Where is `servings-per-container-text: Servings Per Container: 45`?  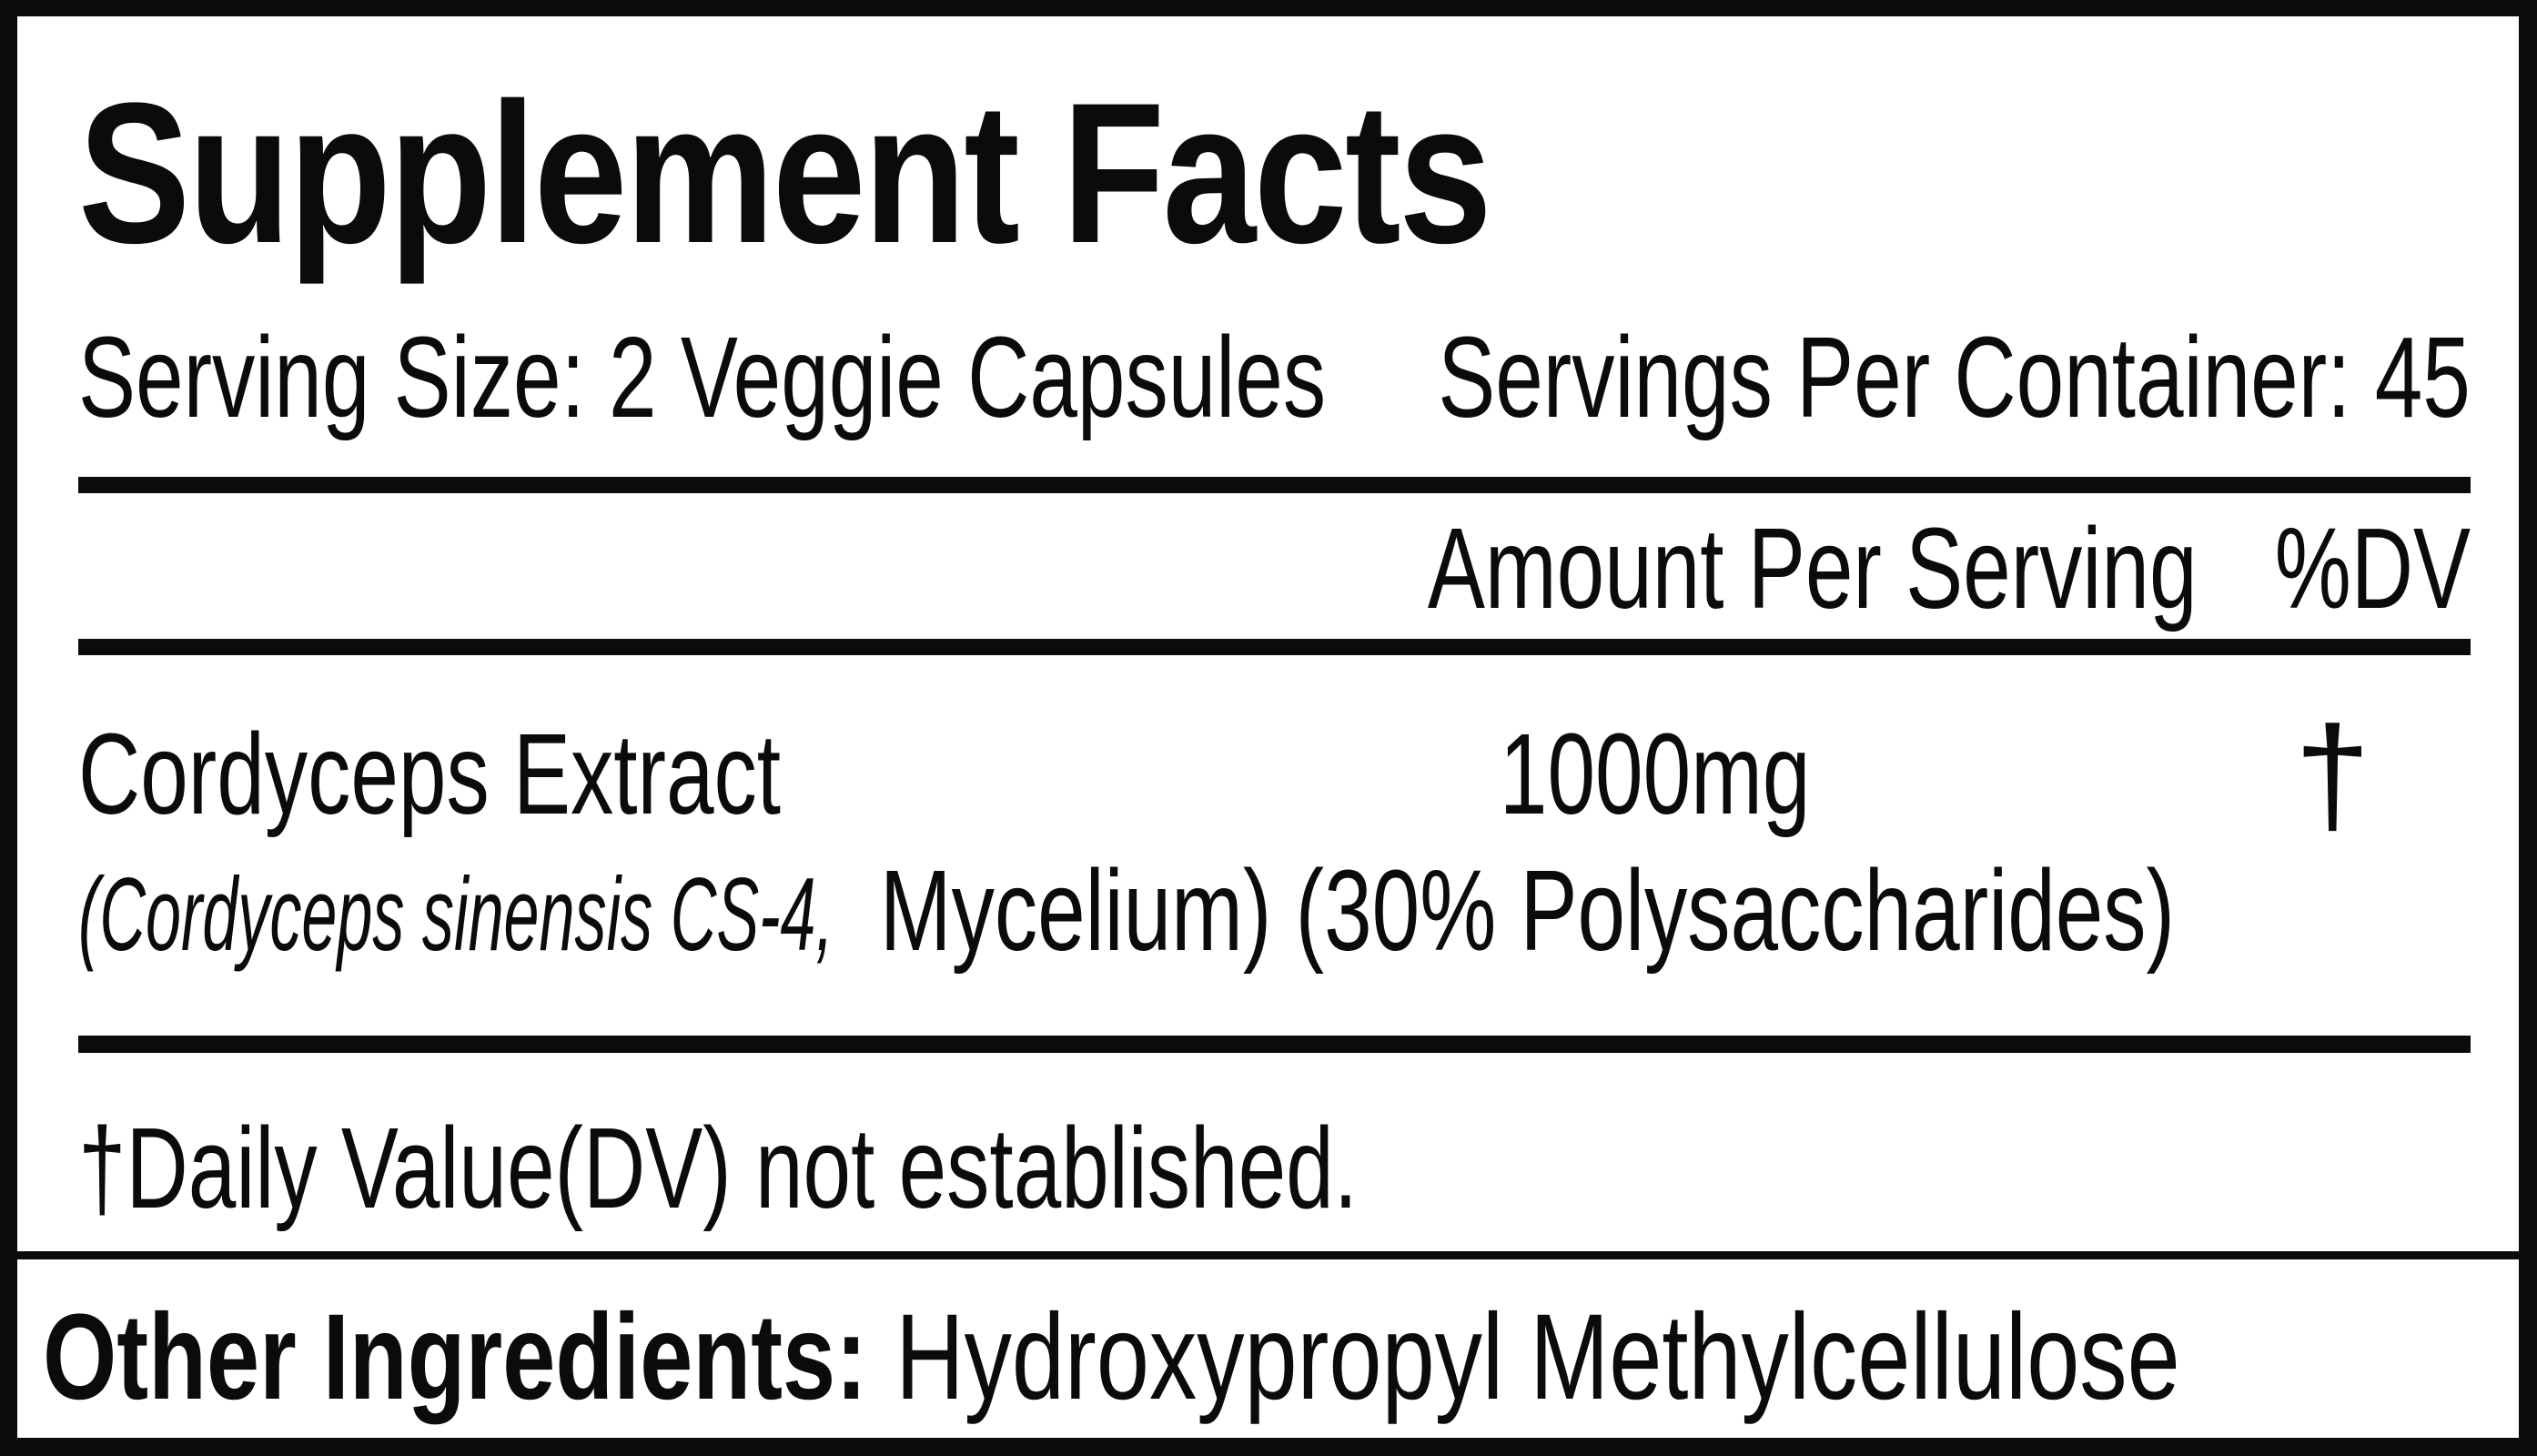
servings-per-container-text: Servings Per Container: 45 is located at coordinates (1954, 377).